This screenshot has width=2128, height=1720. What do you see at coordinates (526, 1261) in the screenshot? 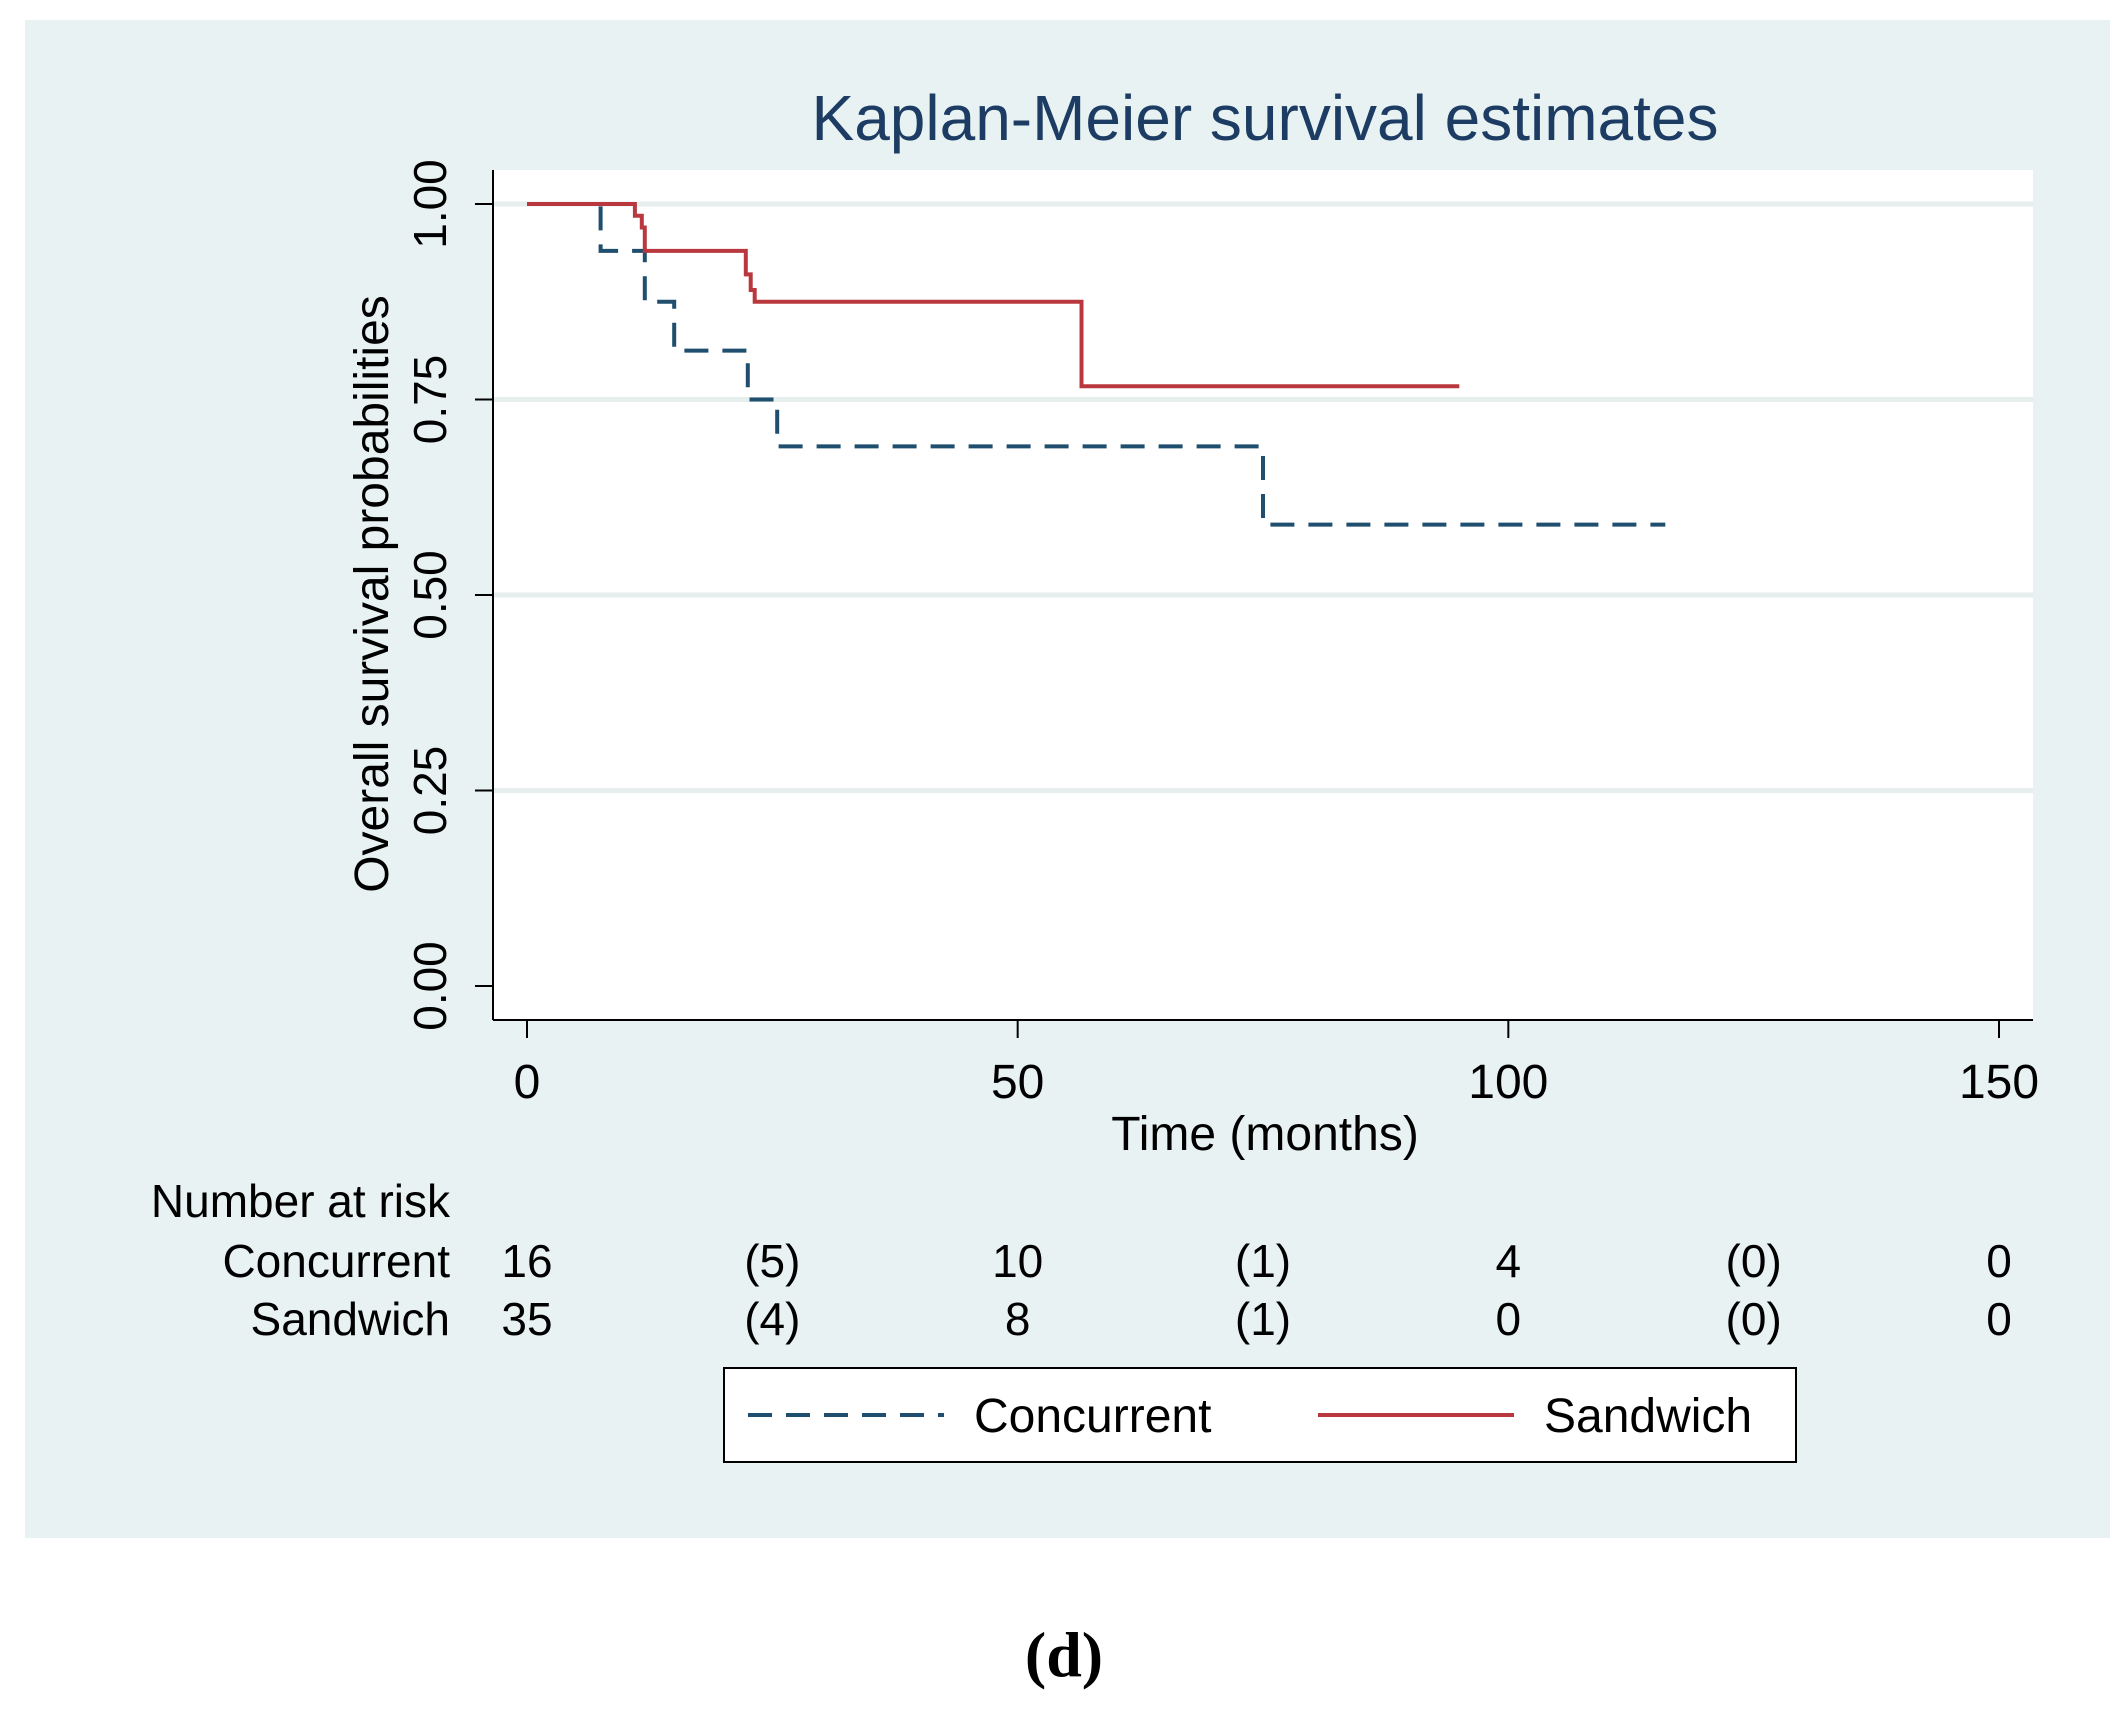
I see `risk-value: 16` at bounding box center [526, 1261].